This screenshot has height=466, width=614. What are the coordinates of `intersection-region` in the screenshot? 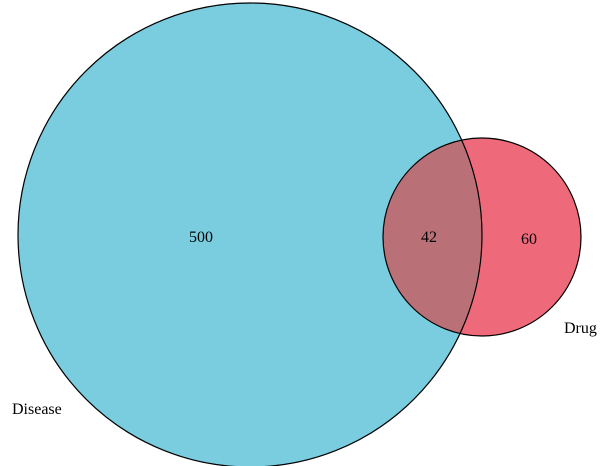 It's located at (432, 237).